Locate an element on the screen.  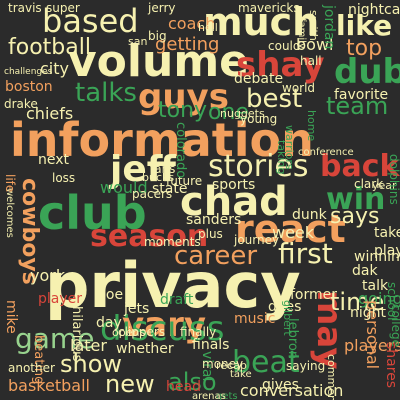
word-former: former is located at coordinates (314, 295).